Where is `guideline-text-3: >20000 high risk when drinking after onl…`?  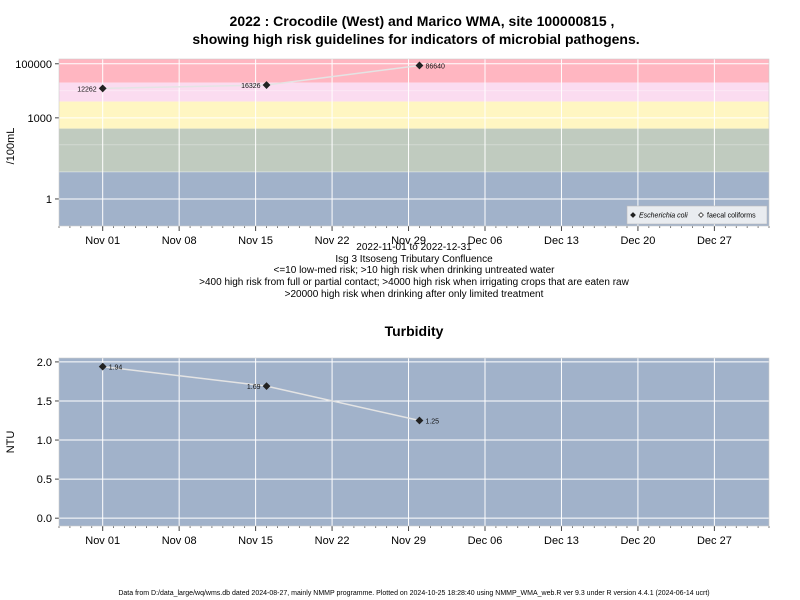 guideline-text-3: >20000 high risk when drinking after onl… is located at coordinates (414, 294).